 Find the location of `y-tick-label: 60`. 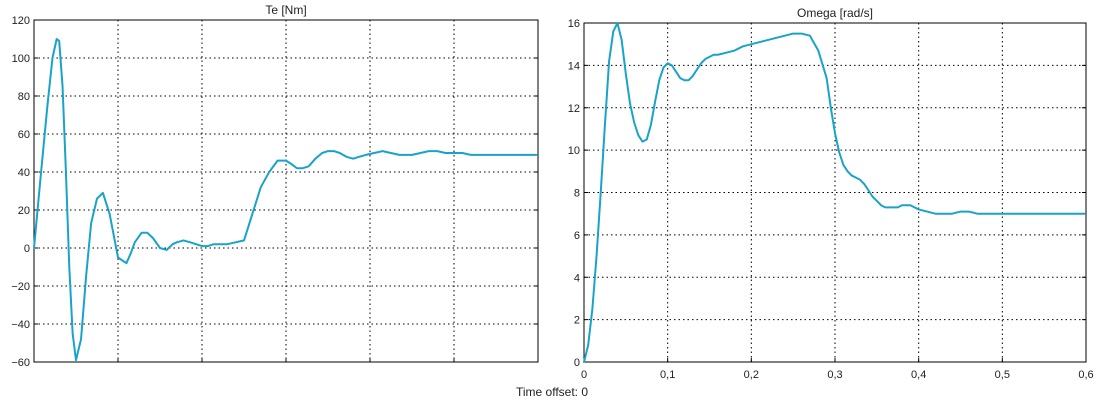

y-tick-label: 60 is located at coordinates (24, 135).